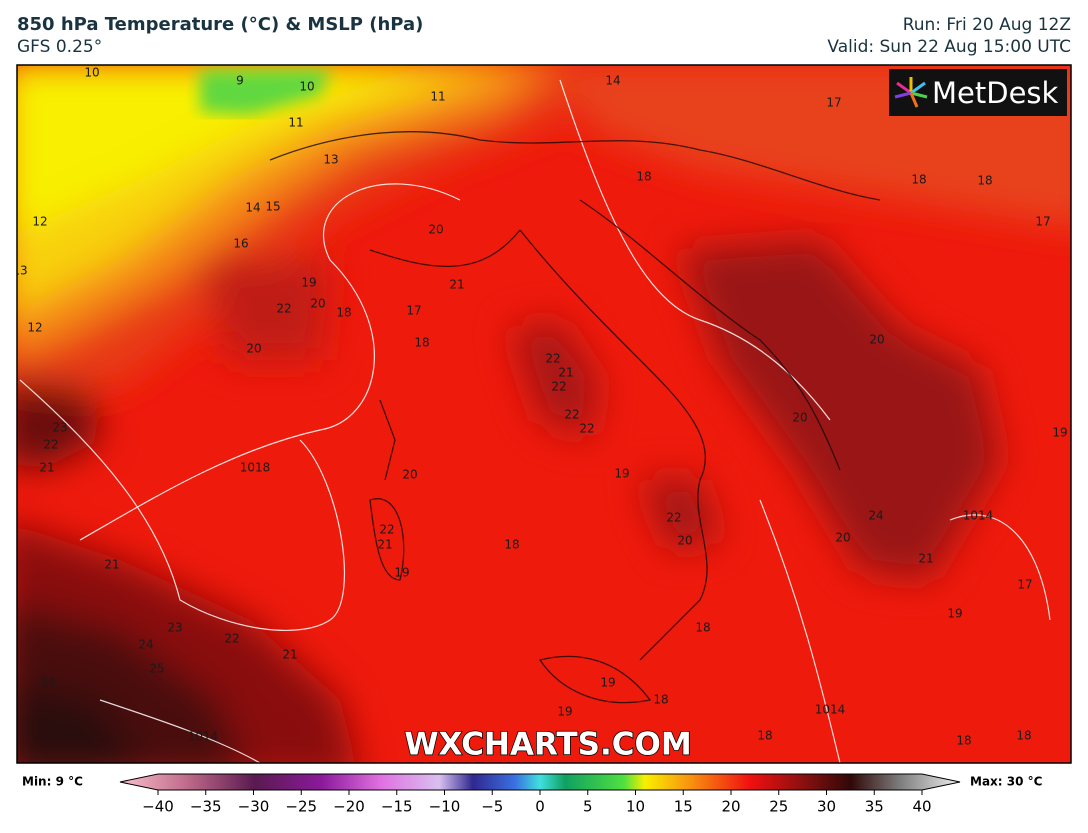 This screenshot has width=1088, height=833. What do you see at coordinates (254, 807) in the screenshot?
I see `colorbar-tick-label: −30` at bounding box center [254, 807].